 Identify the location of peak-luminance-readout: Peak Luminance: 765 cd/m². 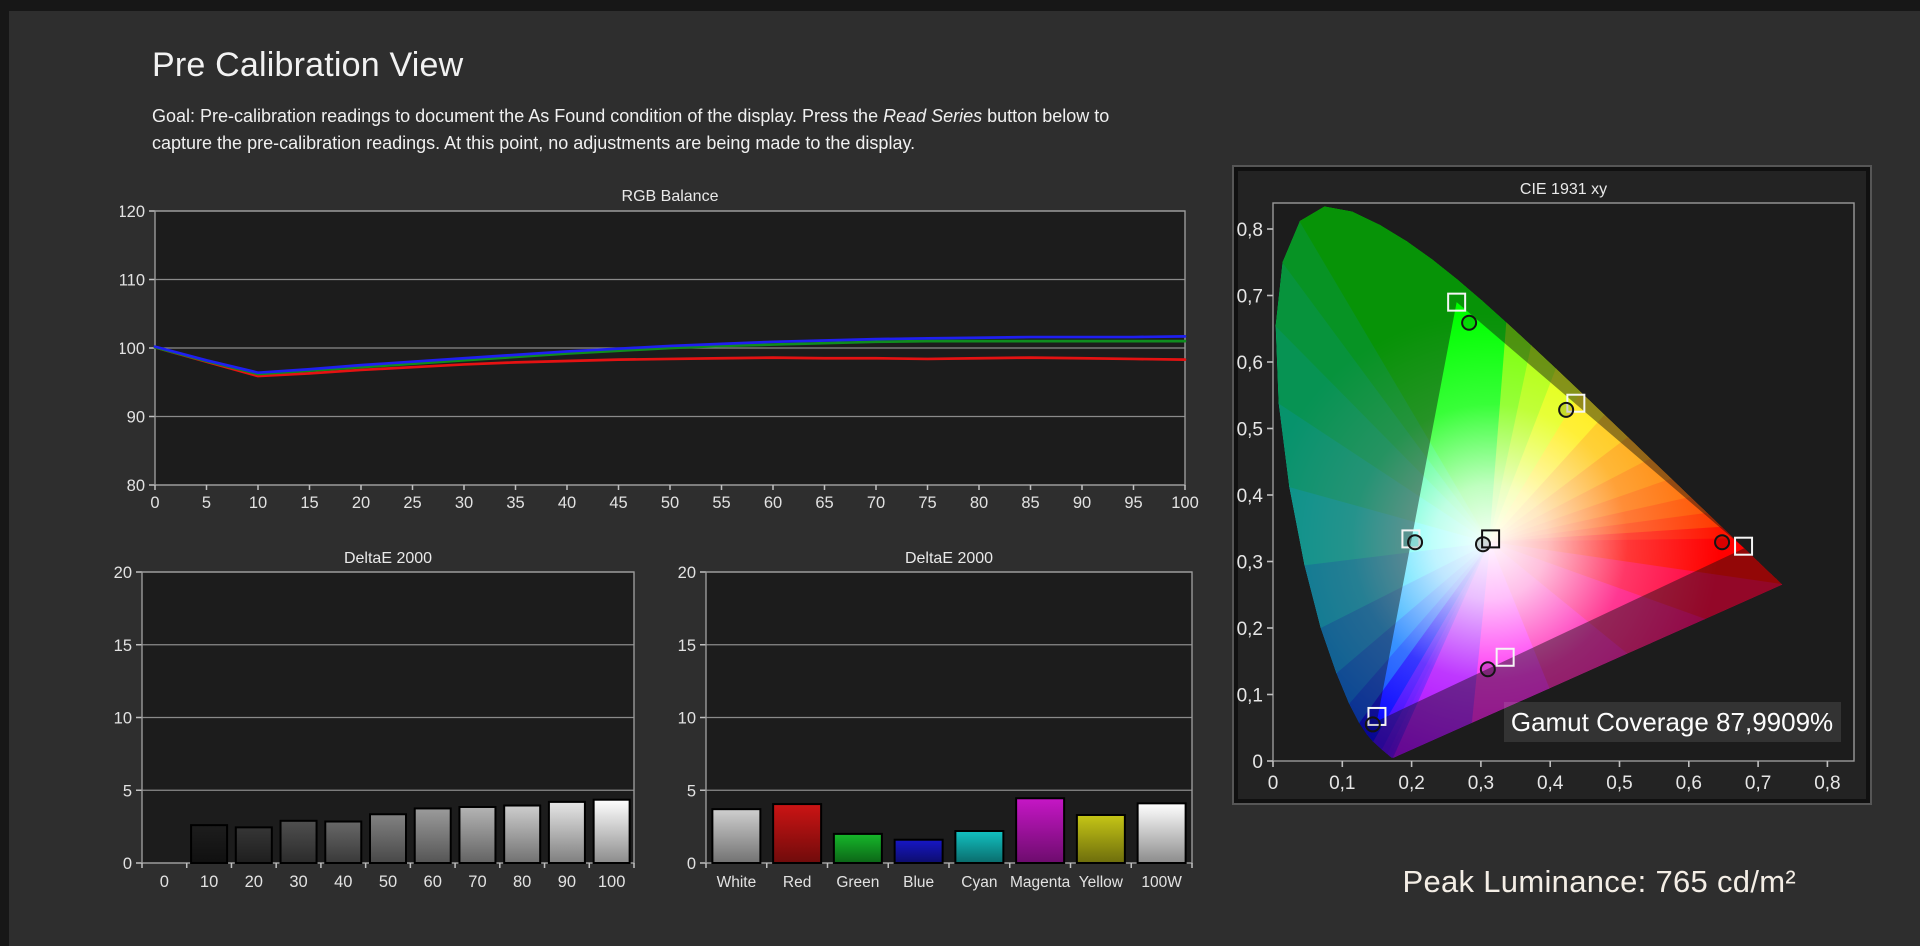
(1599, 881).